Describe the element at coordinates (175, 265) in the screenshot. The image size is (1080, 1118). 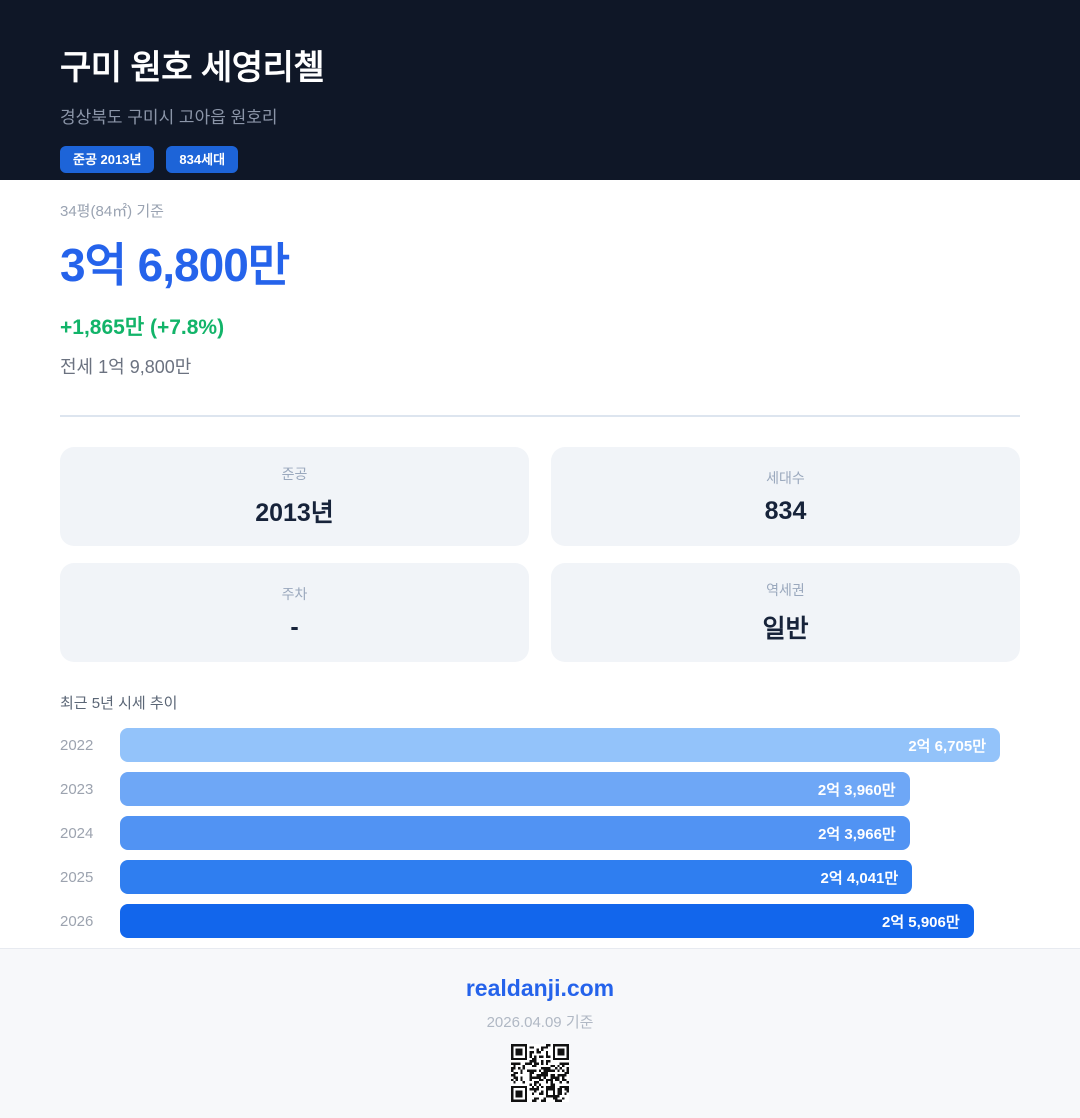
I see `current-price: 3억 6,800만` at that location.